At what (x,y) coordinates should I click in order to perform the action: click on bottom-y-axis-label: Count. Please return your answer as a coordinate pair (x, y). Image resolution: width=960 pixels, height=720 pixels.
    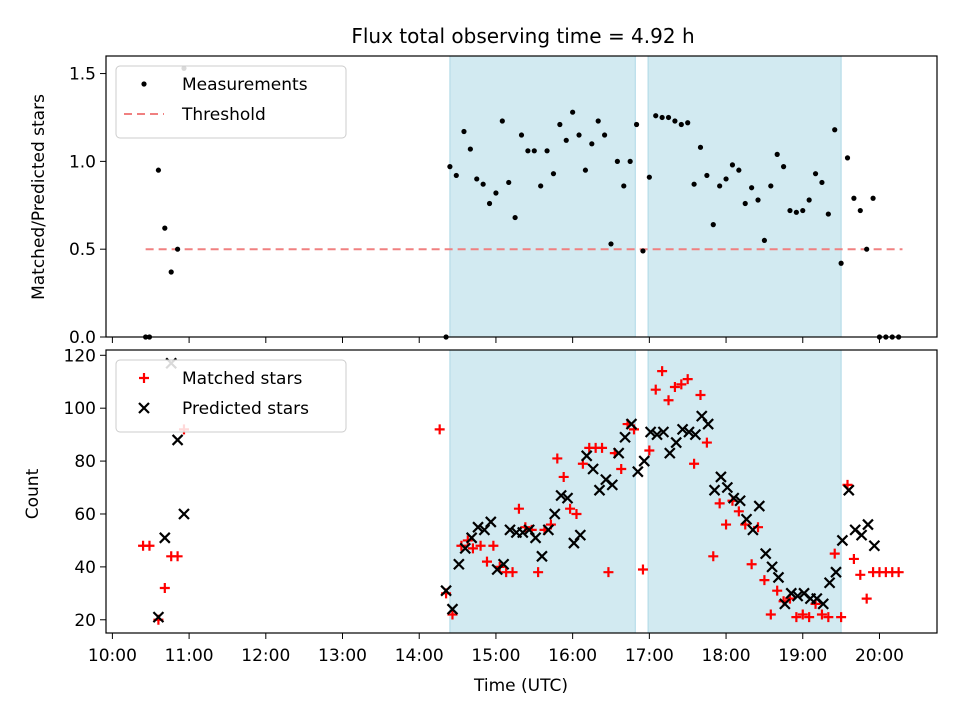
    Looking at the image, I should click on (33, 493).